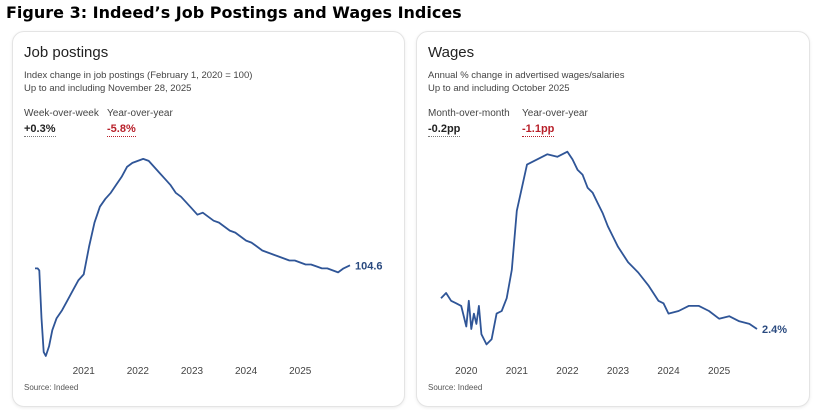 The image size is (818, 410). What do you see at coordinates (538, 130) in the screenshot?
I see `year-over-year-value: -1.1pp` at bounding box center [538, 130].